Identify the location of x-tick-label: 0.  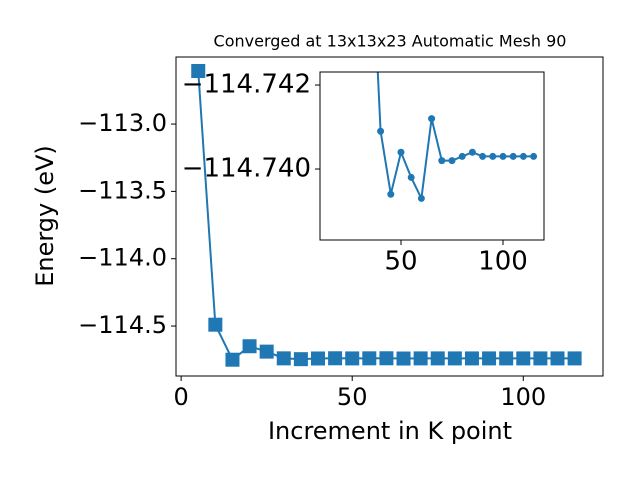
(180, 397).